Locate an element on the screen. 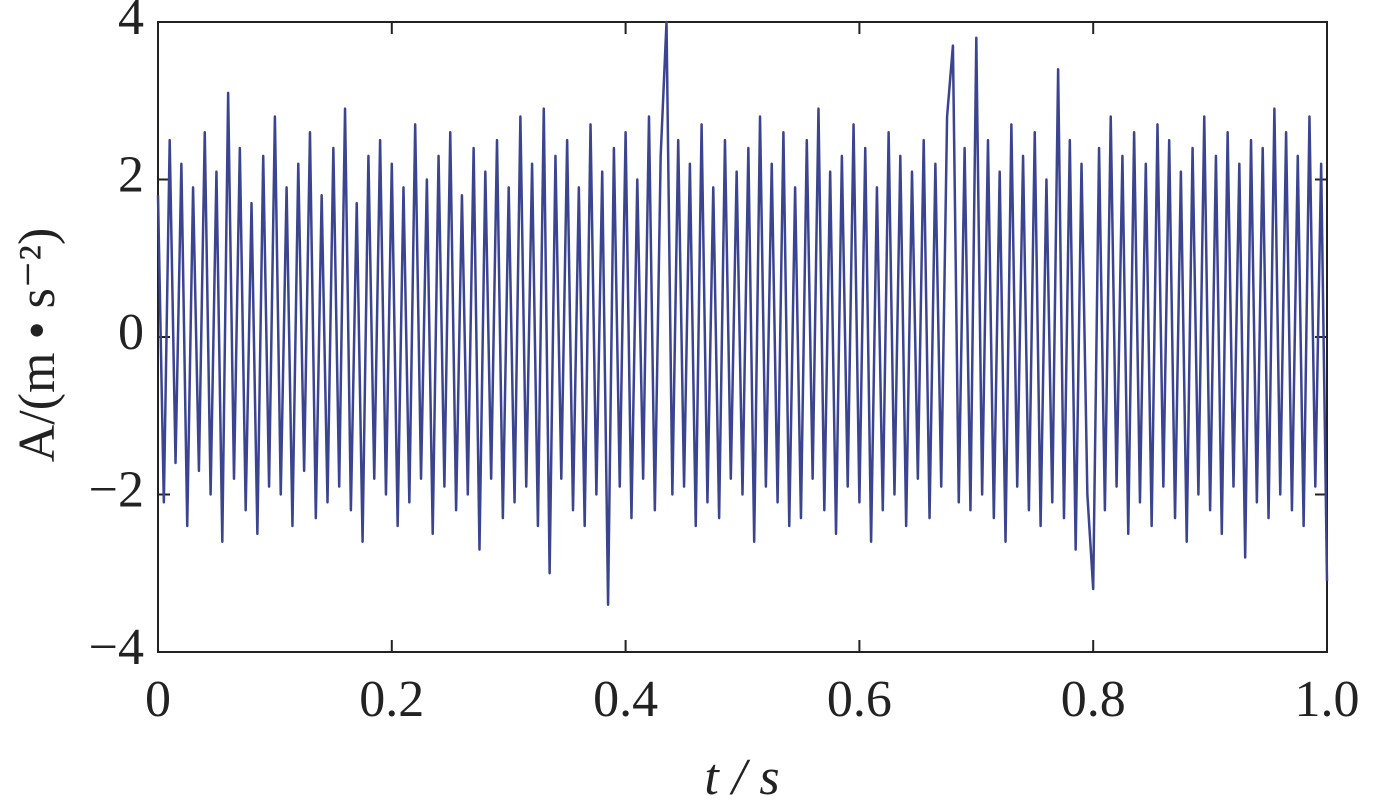 This screenshot has width=1378, height=808. x-tick-label: 0.4 is located at coordinates (625, 699).